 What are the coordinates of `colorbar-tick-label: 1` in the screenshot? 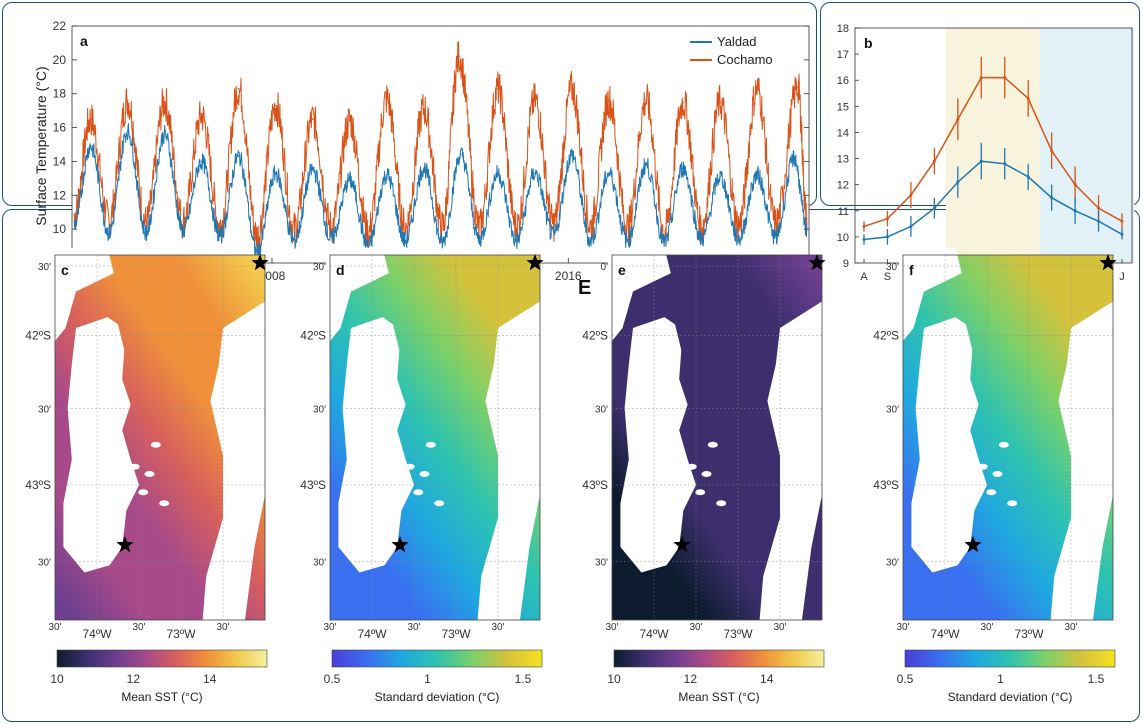 It's located at (427, 679).